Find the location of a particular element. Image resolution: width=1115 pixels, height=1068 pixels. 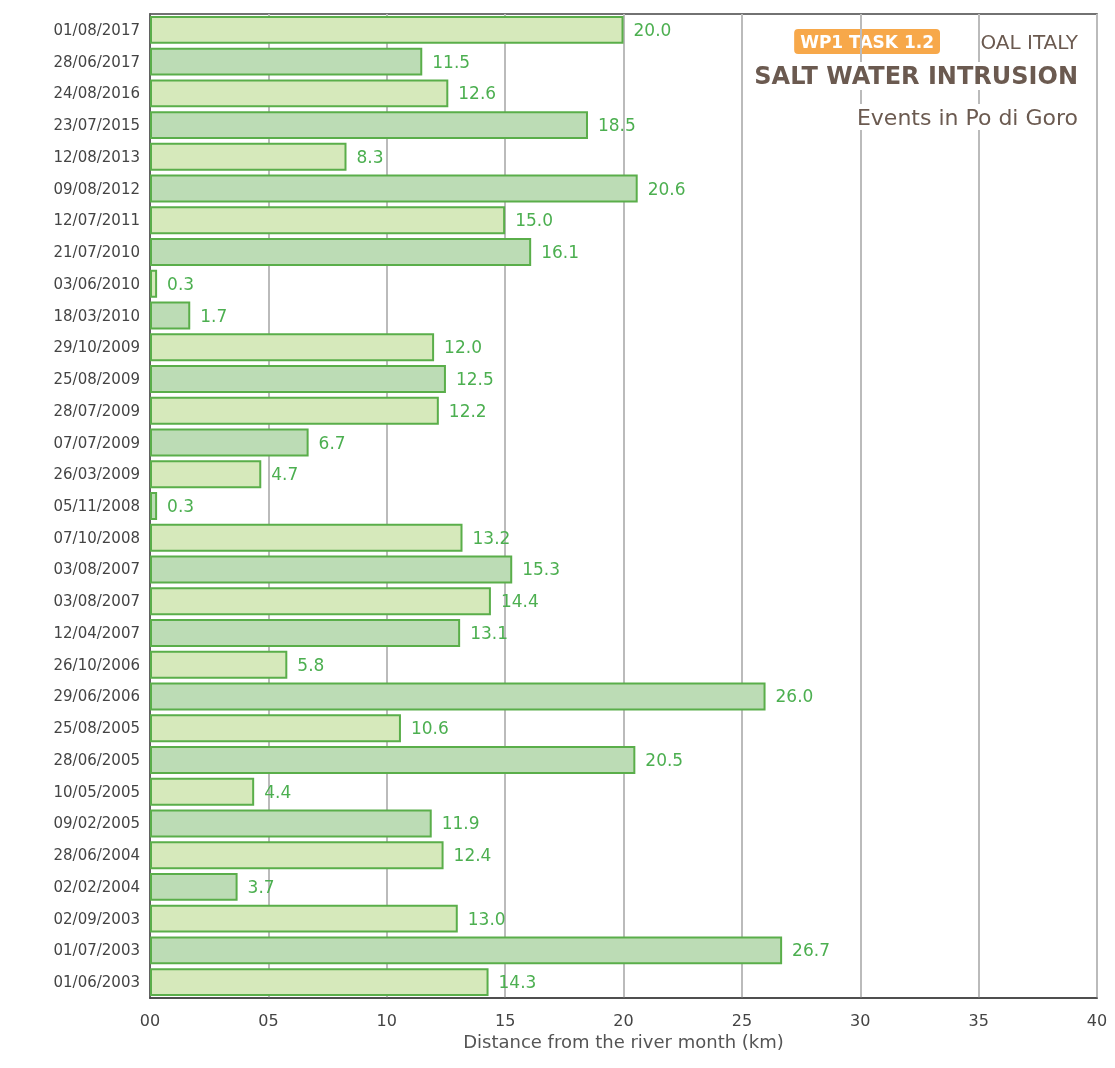

x-tick-label: 10 is located at coordinates (386, 1020).